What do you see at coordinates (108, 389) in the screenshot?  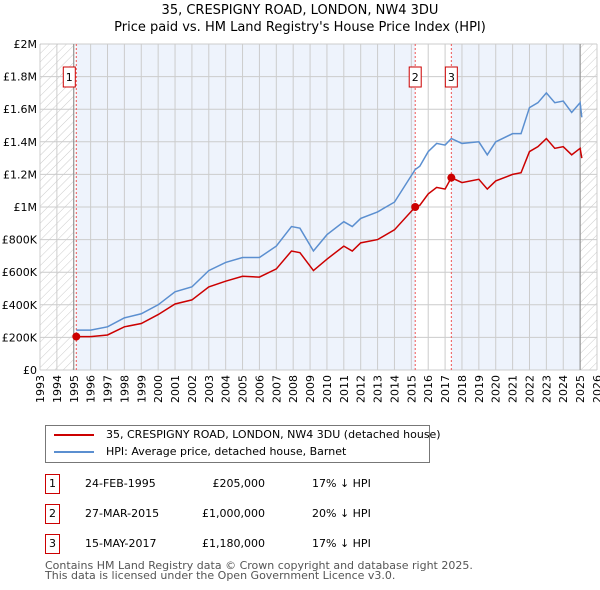 I see `x-tick-label: 1997` at bounding box center [108, 389].